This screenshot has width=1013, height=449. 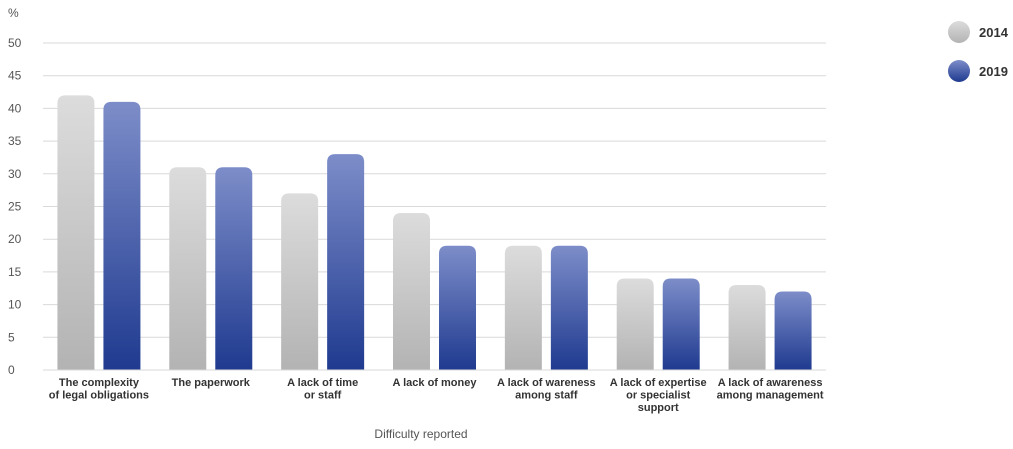 What do you see at coordinates (15, 191) in the screenshot?
I see `y-axis: 0 5 10 15 20 25 30 35 40 45 50%` at bounding box center [15, 191].